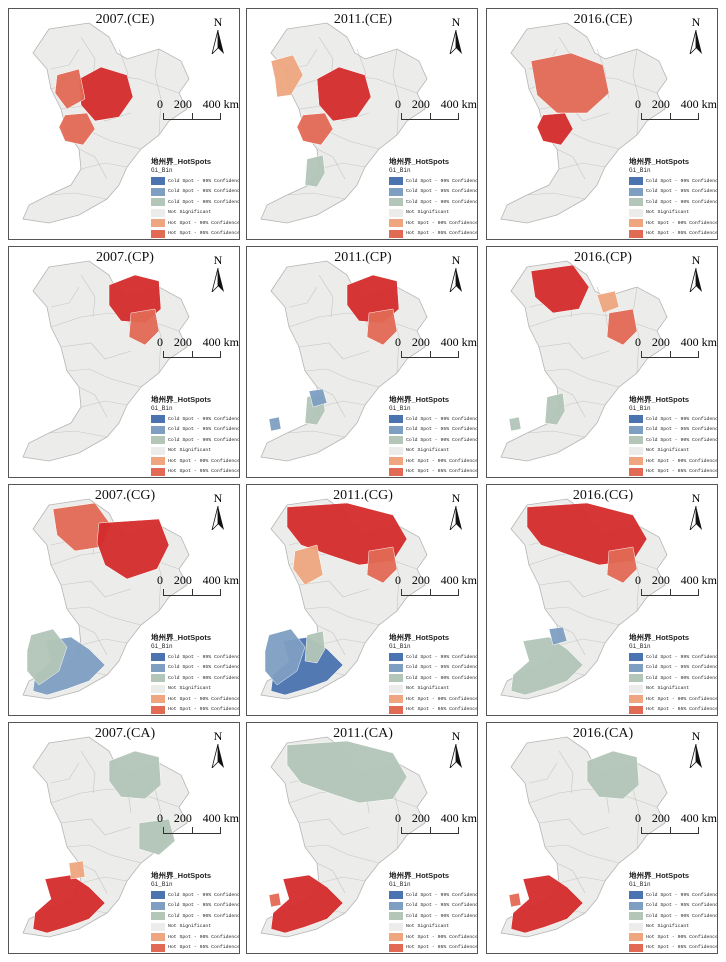 The image size is (726, 962). What do you see at coordinates (640, 170) in the screenshot?
I see `legend-subtitle: Gi_Bin` at bounding box center [640, 170].